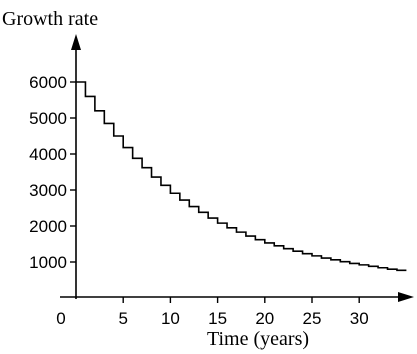  I want to click on x-tick-label: 5, so click(122, 318).